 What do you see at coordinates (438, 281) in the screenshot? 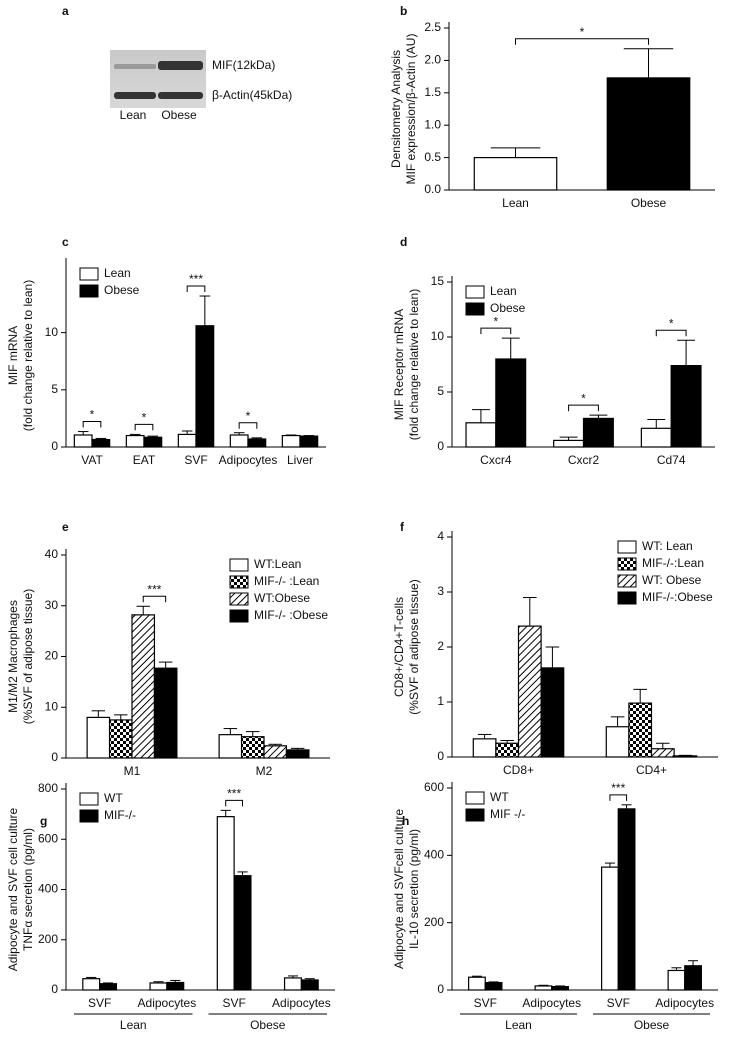
I see `y-tick-label: 15` at bounding box center [438, 281].